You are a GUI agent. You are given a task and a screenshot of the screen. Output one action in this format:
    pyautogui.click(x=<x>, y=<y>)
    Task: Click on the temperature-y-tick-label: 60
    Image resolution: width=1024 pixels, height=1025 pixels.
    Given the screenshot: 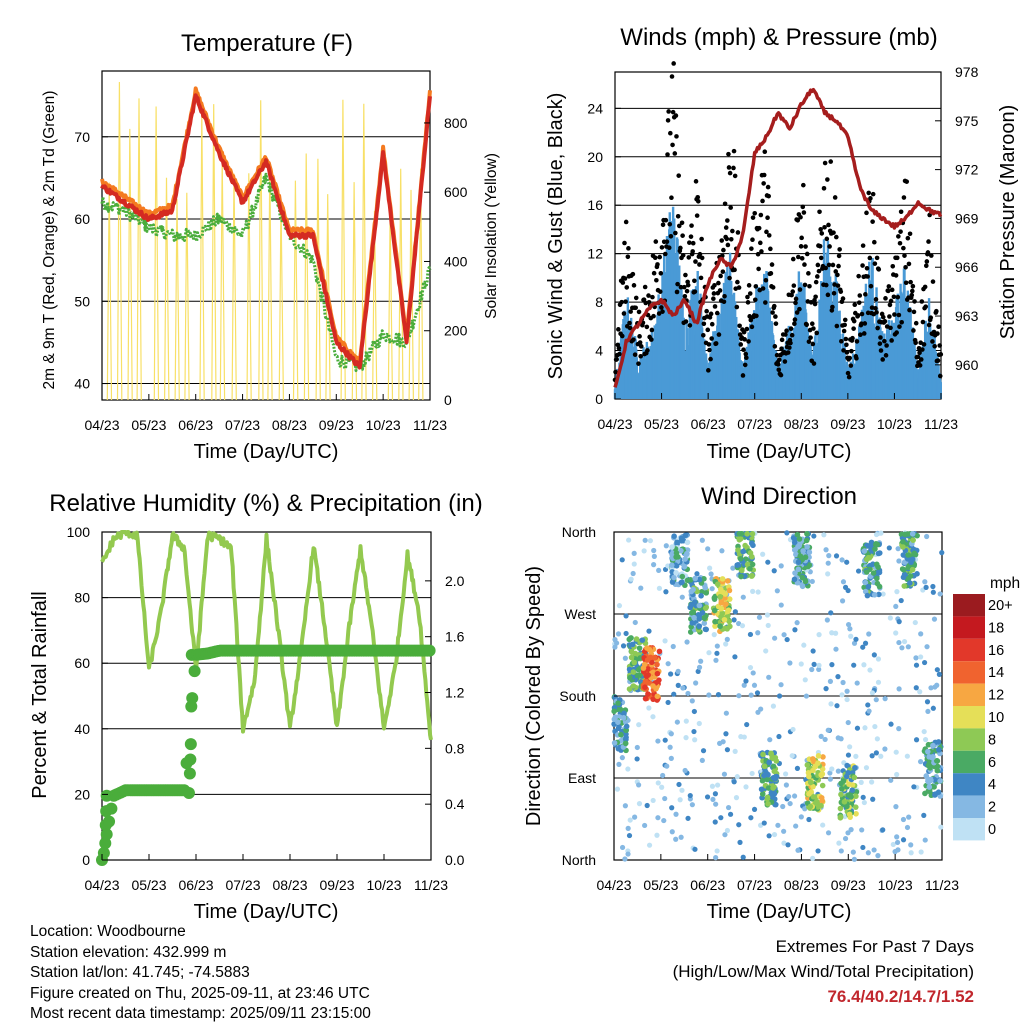 What is the action you would take?
    pyautogui.click(x=82, y=219)
    